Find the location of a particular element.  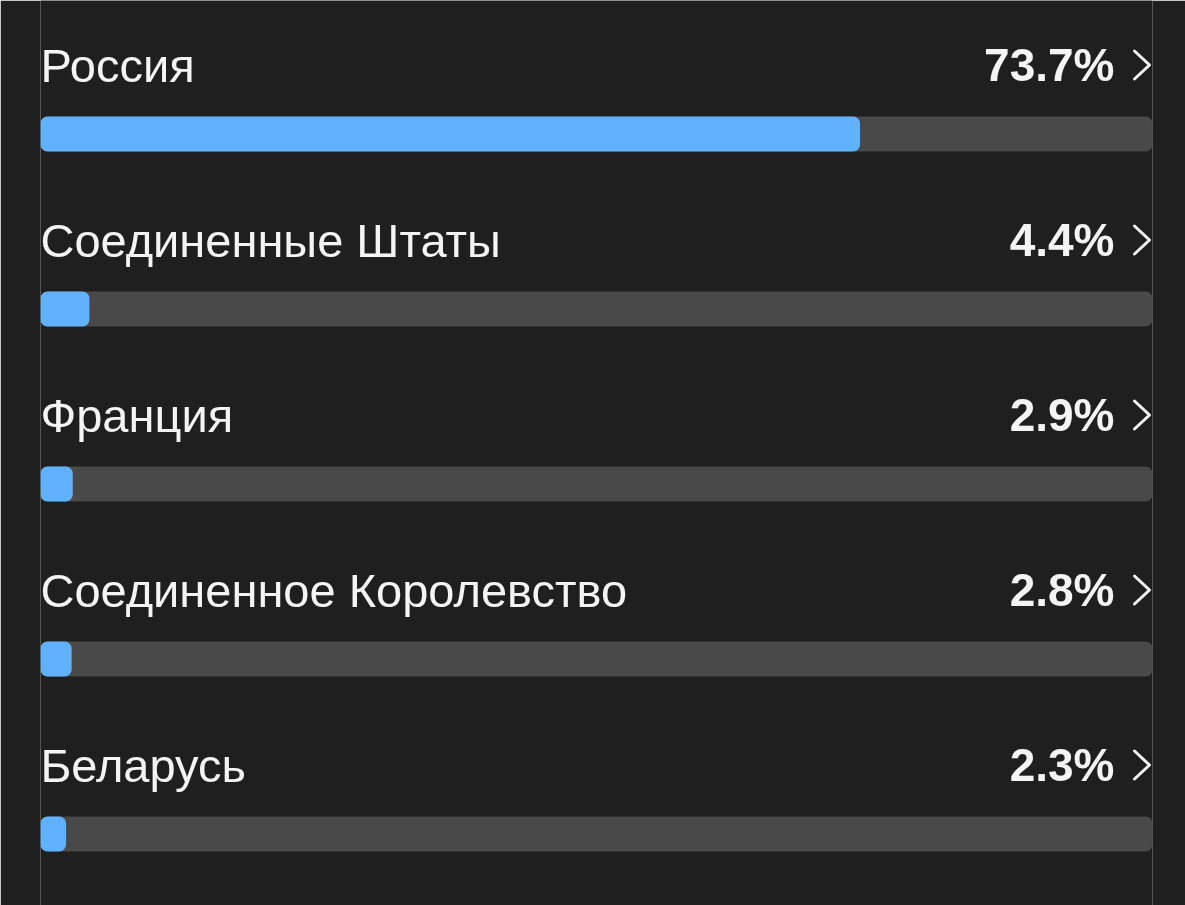

data-label: 2.3% is located at coordinates (1062, 765).